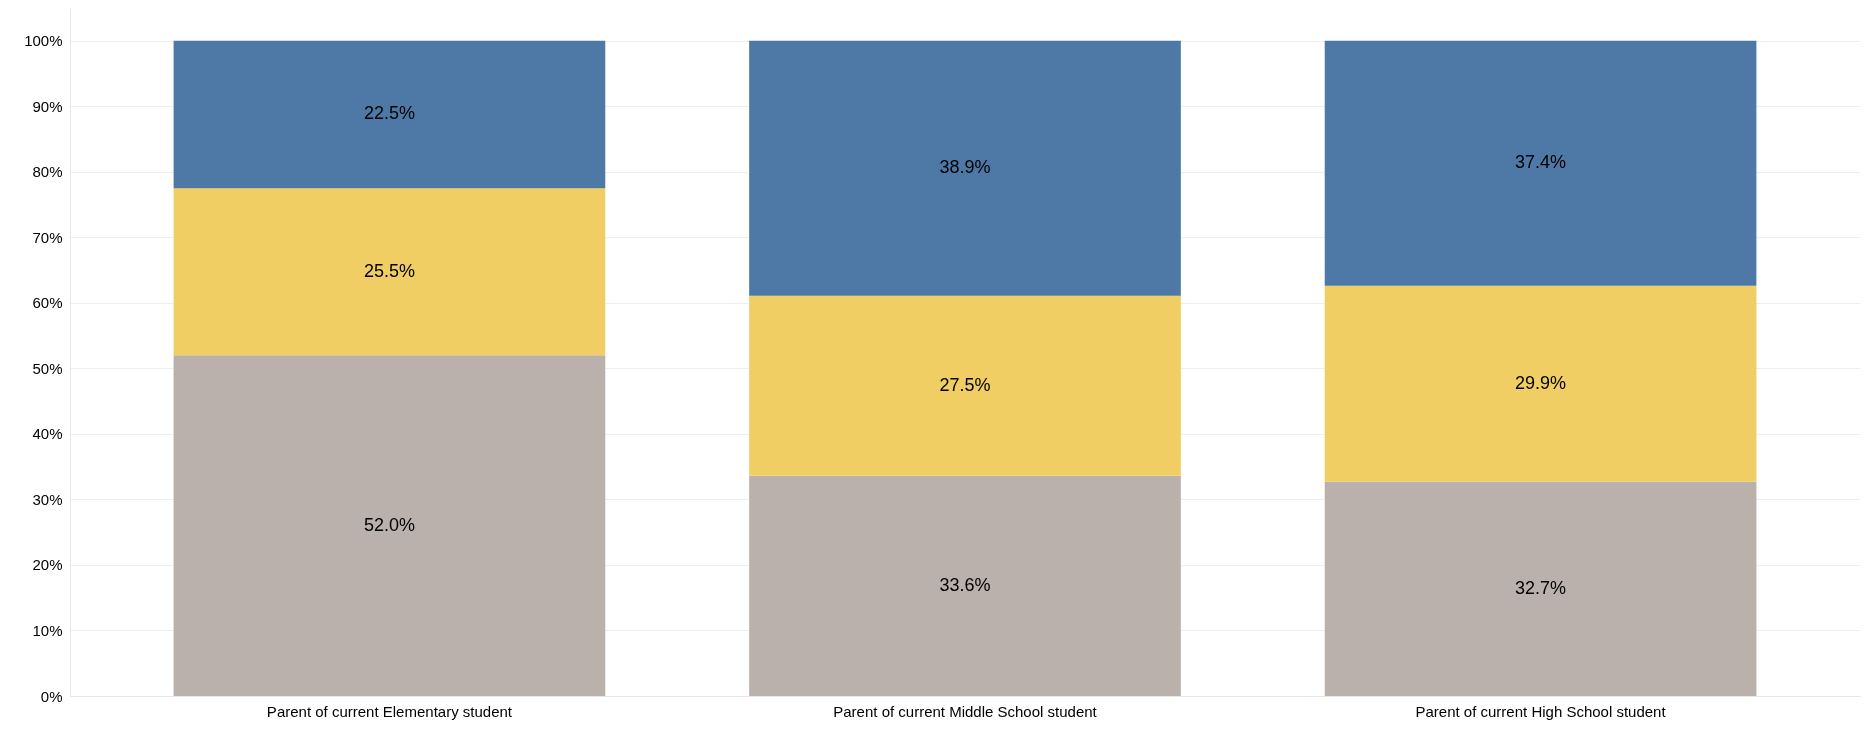 The width and height of the screenshot is (1875, 741). I want to click on y-tick-label: 10%, so click(47, 630).